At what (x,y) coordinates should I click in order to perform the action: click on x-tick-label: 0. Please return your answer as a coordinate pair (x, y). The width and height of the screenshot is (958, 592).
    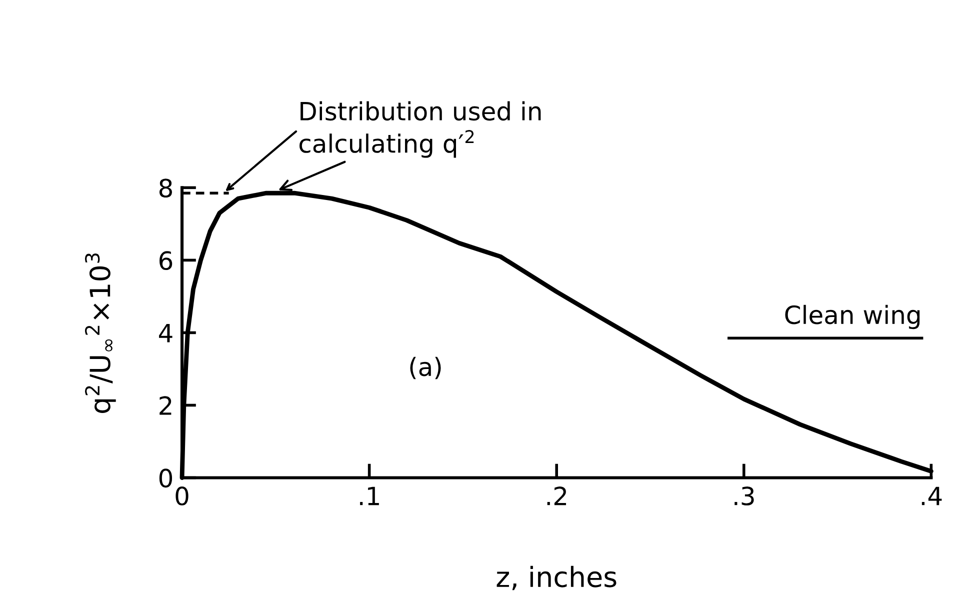
    Looking at the image, I should click on (182, 496).